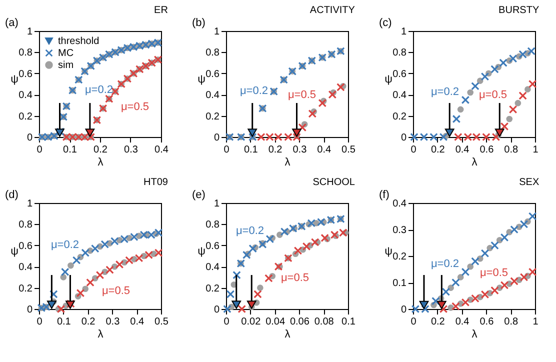  Describe the element at coordinates (251, 322) in the screenshot. I see `x-tick-label: 0.02` at that location.